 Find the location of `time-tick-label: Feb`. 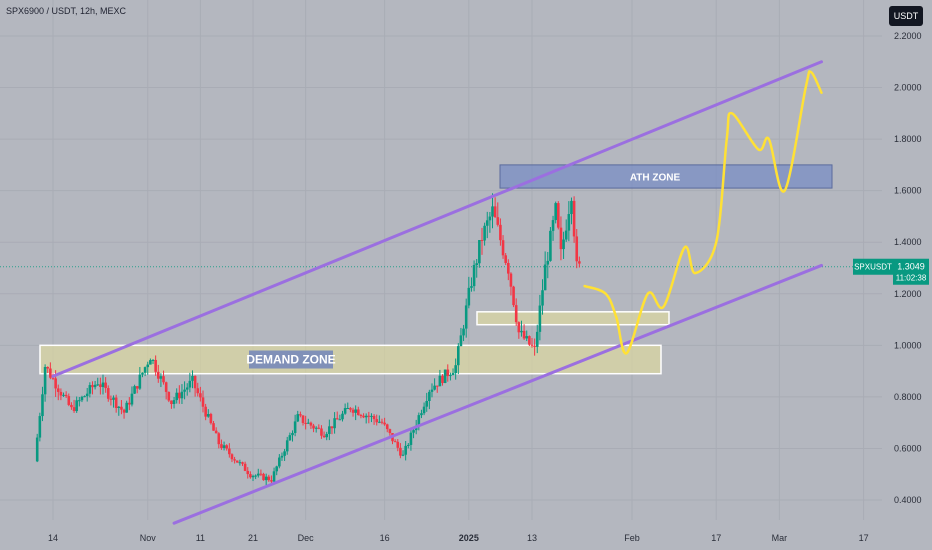

time-tick-label: Feb is located at coordinates (632, 538).